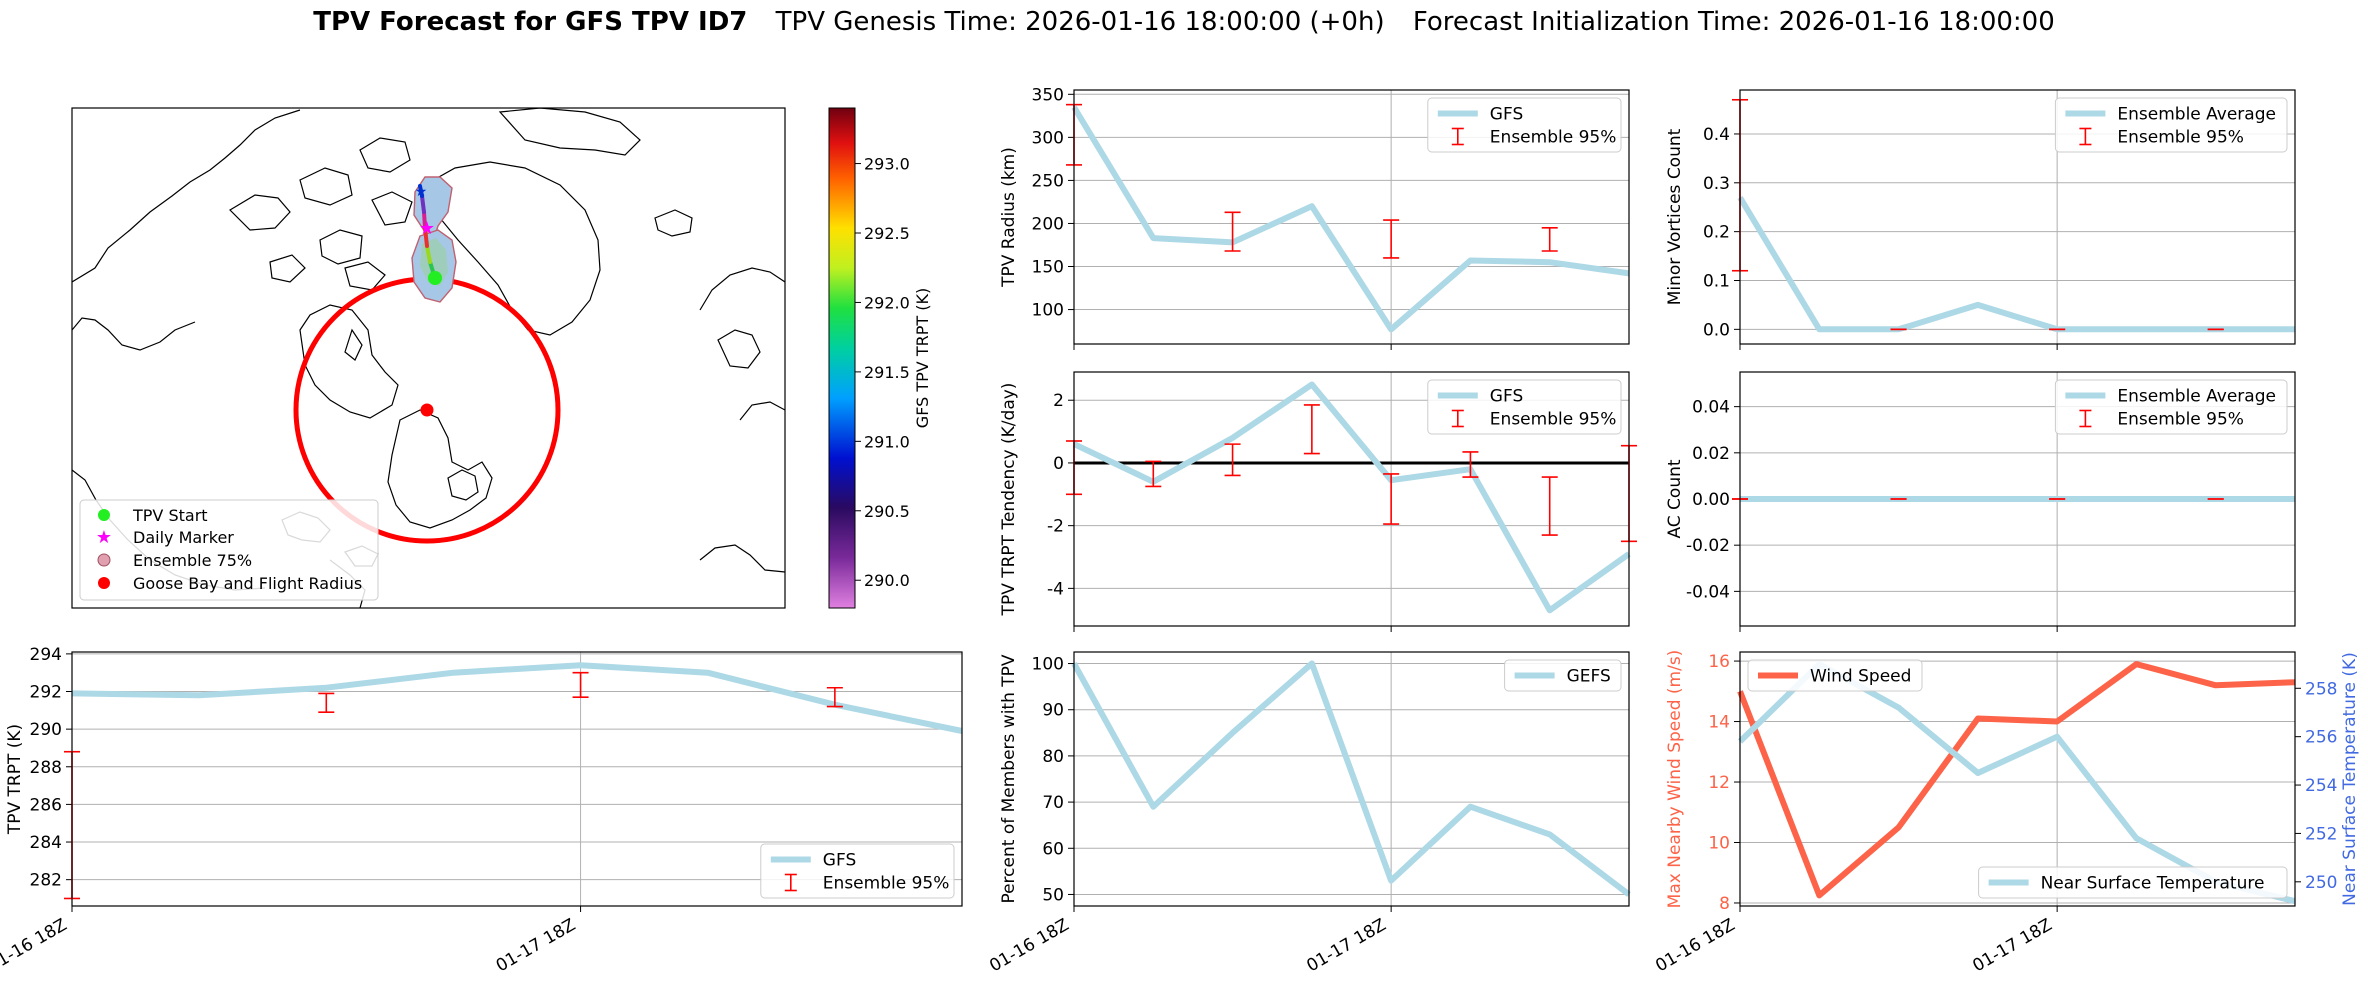 This screenshot has height=986, width=2368. What do you see at coordinates (1719, 723) in the screenshot?
I see `y-tick-label: 14` at bounding box center [1719, 723].